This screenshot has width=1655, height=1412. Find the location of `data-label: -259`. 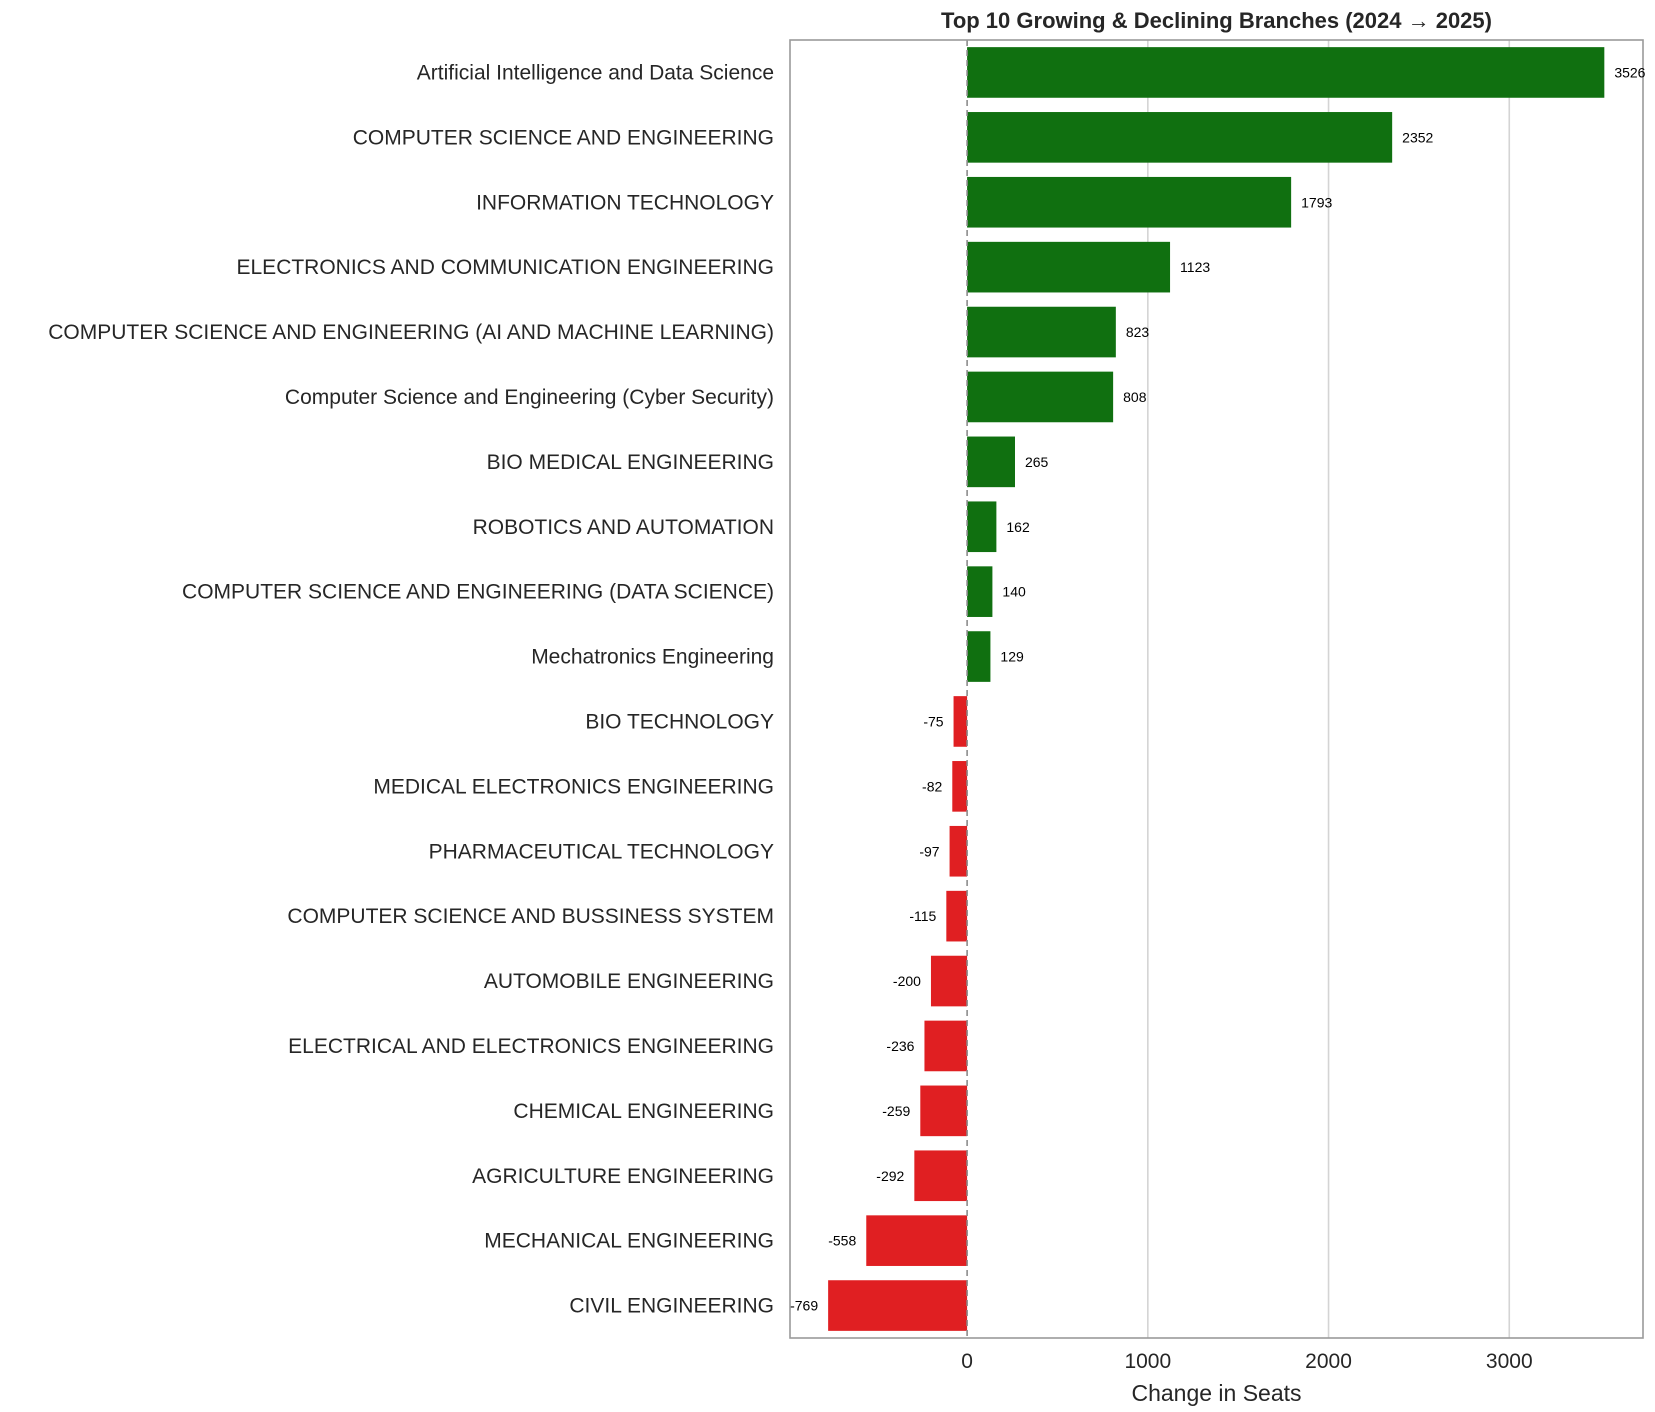

data-label: -259 is located at coordinates (896, 1111).